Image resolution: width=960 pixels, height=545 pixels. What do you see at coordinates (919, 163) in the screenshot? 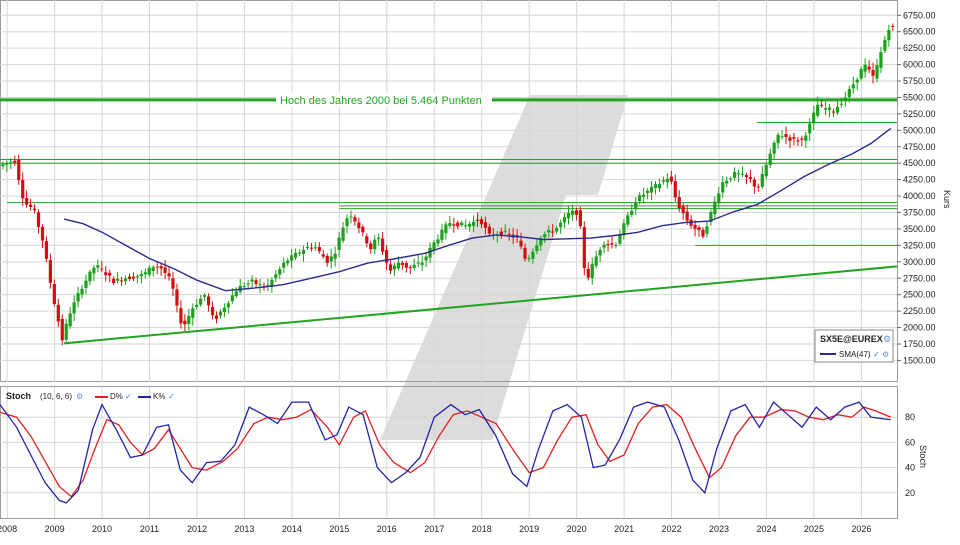
I see `y-tick-label: 4500.00` at bounding box center [919, 163].